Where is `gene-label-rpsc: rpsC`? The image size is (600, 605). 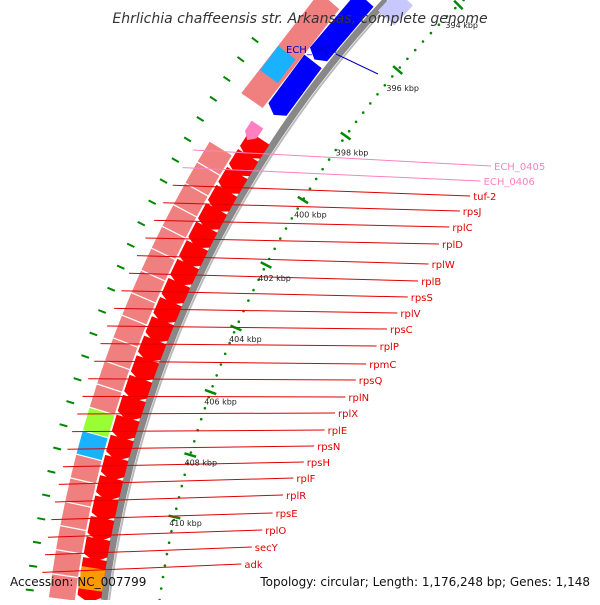 gene-label-rpsc: rpsC is located at coordinates (260, 330).